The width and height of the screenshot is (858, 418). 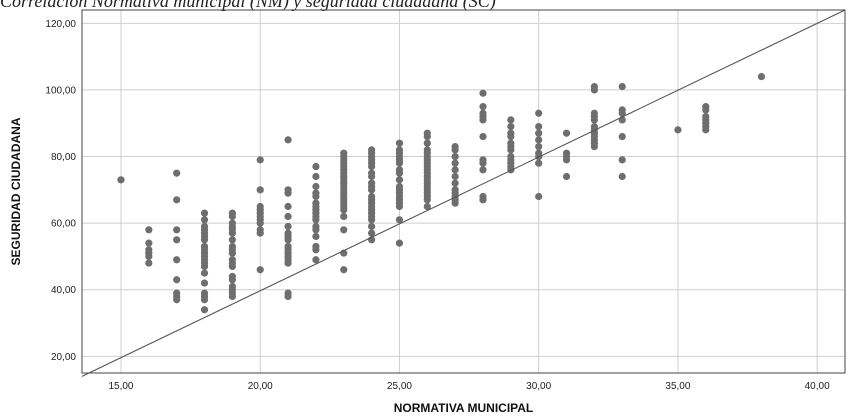 I want to click on y-tick-label: 80,00, so click(x=63, y=157).